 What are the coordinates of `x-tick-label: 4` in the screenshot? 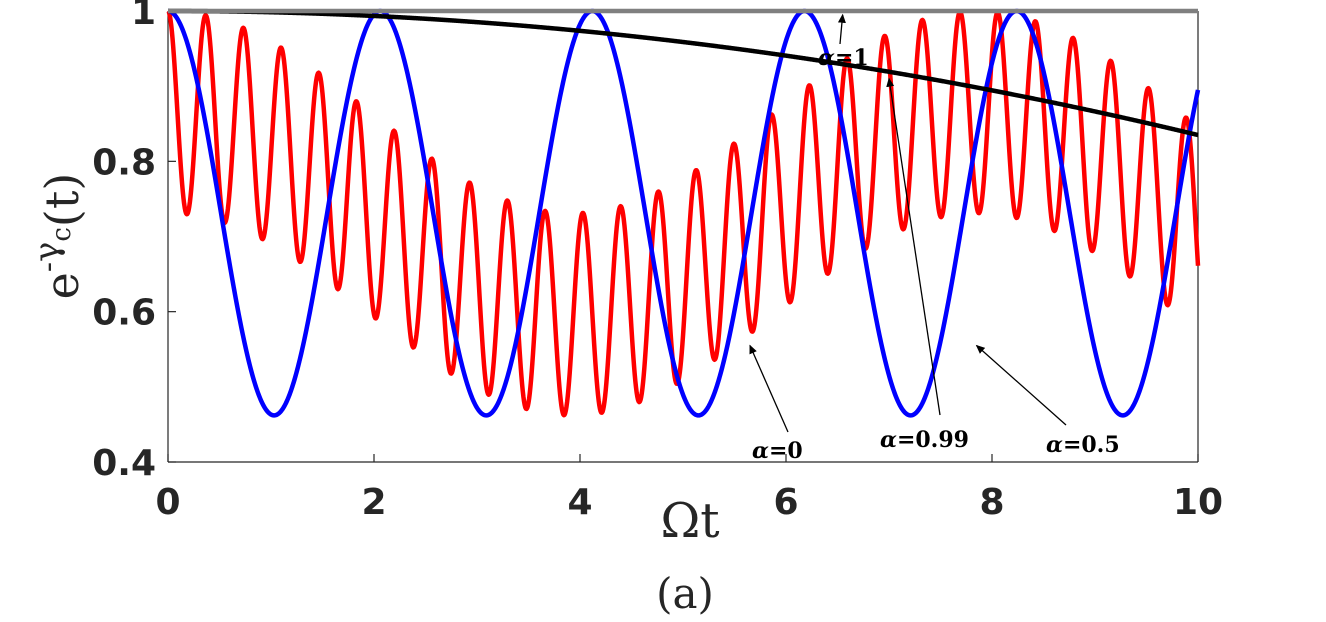 It's located at (579, 502).